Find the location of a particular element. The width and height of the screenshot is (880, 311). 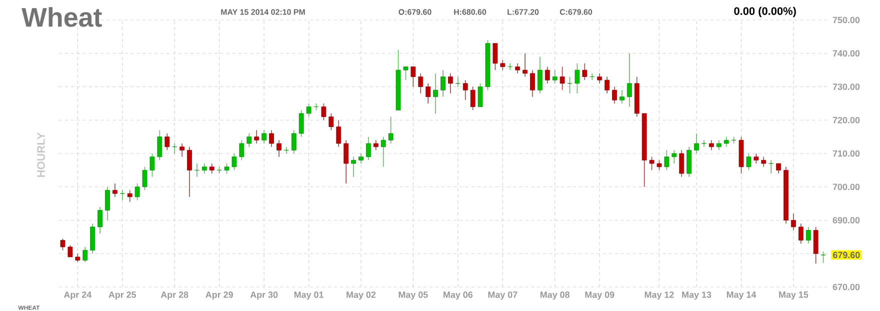

x-tick-label: May 07 is located at coordinates (503, 296).